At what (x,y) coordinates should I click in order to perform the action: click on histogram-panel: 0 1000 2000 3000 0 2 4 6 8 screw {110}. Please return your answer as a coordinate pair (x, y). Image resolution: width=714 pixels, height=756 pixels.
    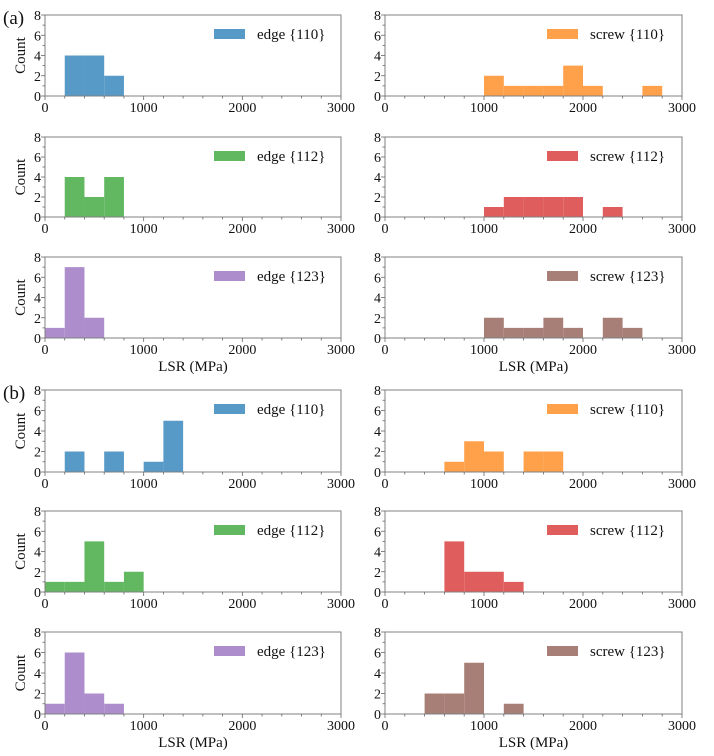
    Looking at the image, I should click on (535, 62).